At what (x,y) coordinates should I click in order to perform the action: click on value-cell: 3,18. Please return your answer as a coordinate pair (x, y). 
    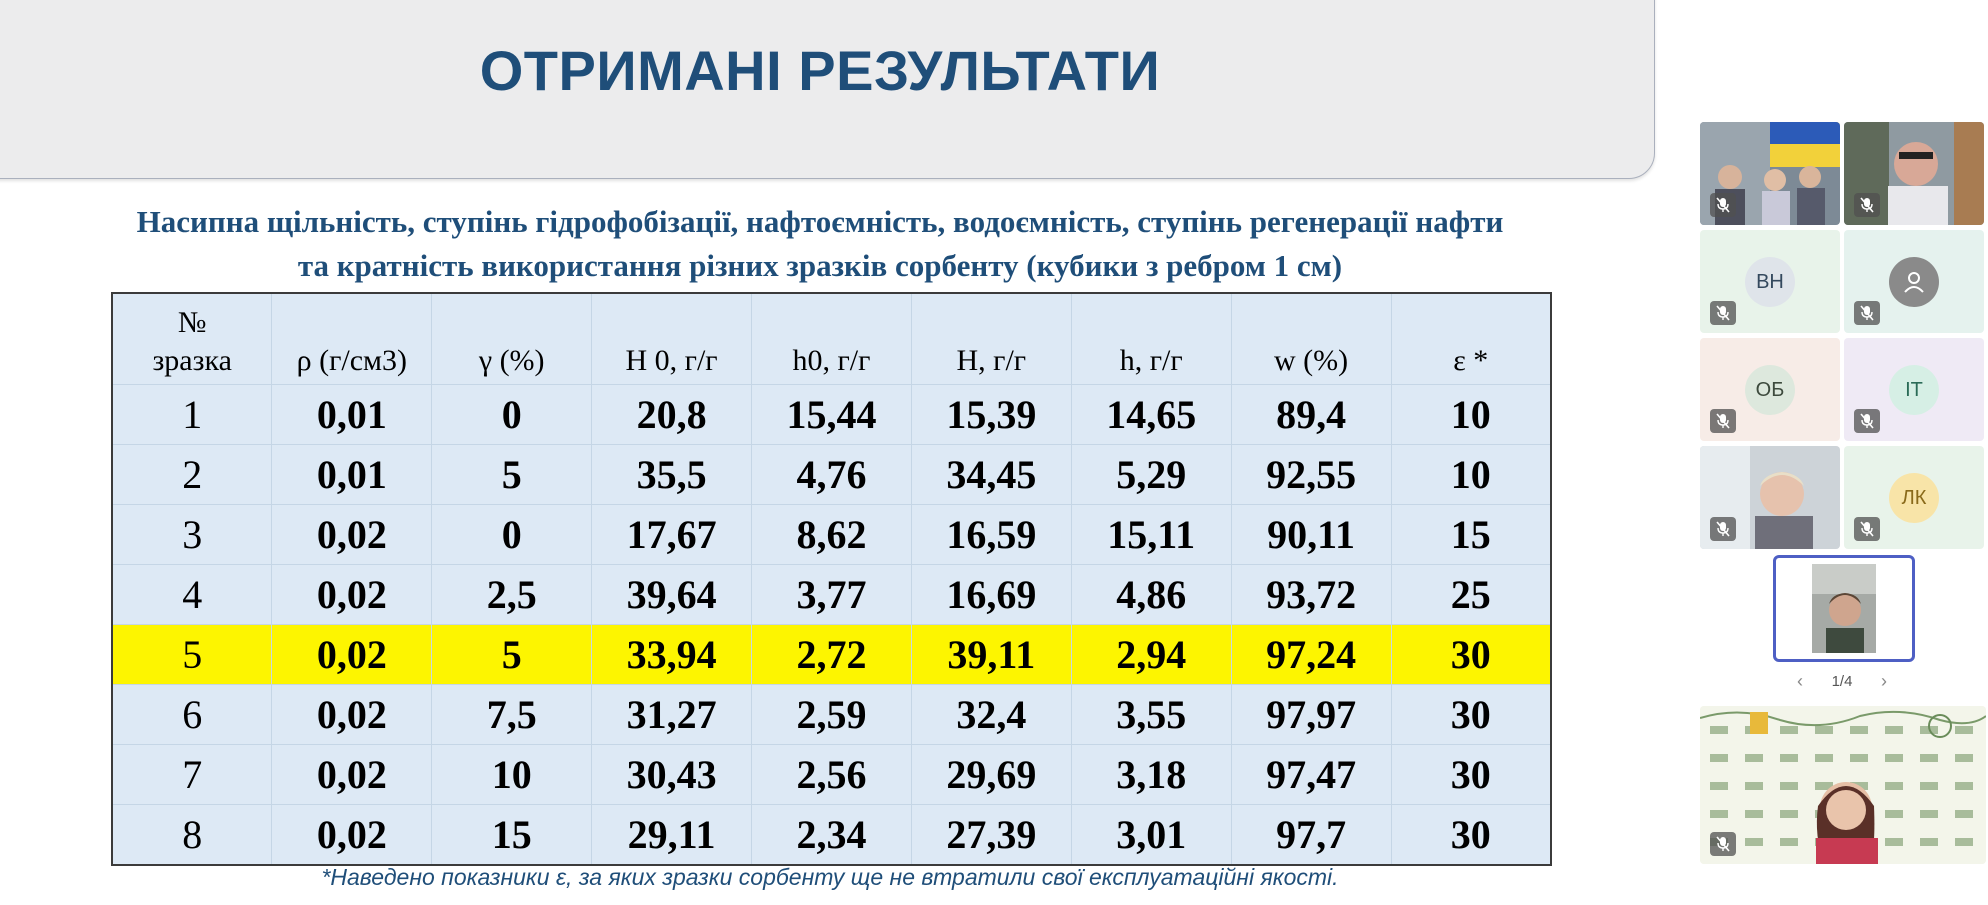
    Looking at the image, I should click on (1151, 774).